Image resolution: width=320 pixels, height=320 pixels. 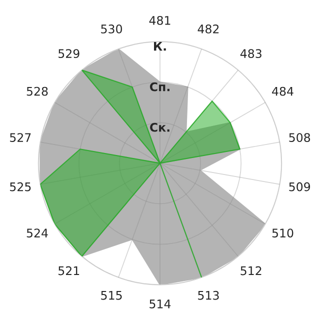 What do you see at coordinates (37, 233) in the screenshot?
I see `spoke-label: 524` at bounding box center [37, 233].